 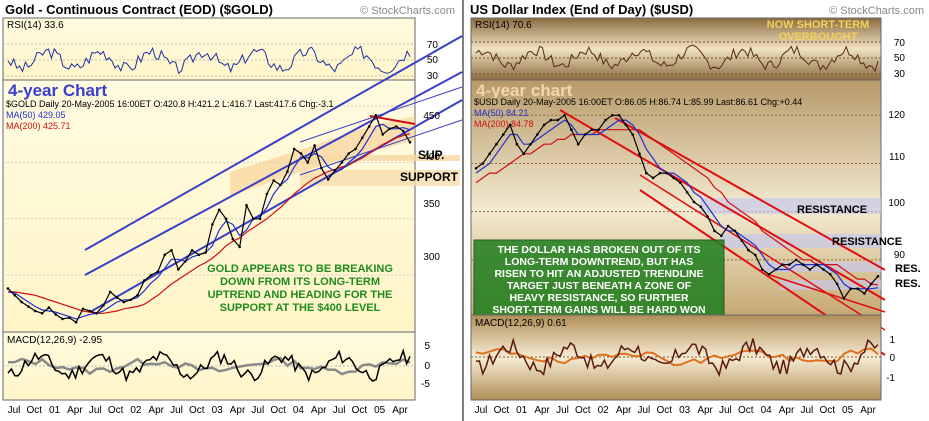 What do you see at coordinates (501, 113) in the screenshot?
I see `usd-ma50-label: MA(50) 84.21` at bounding box center [501, 113].